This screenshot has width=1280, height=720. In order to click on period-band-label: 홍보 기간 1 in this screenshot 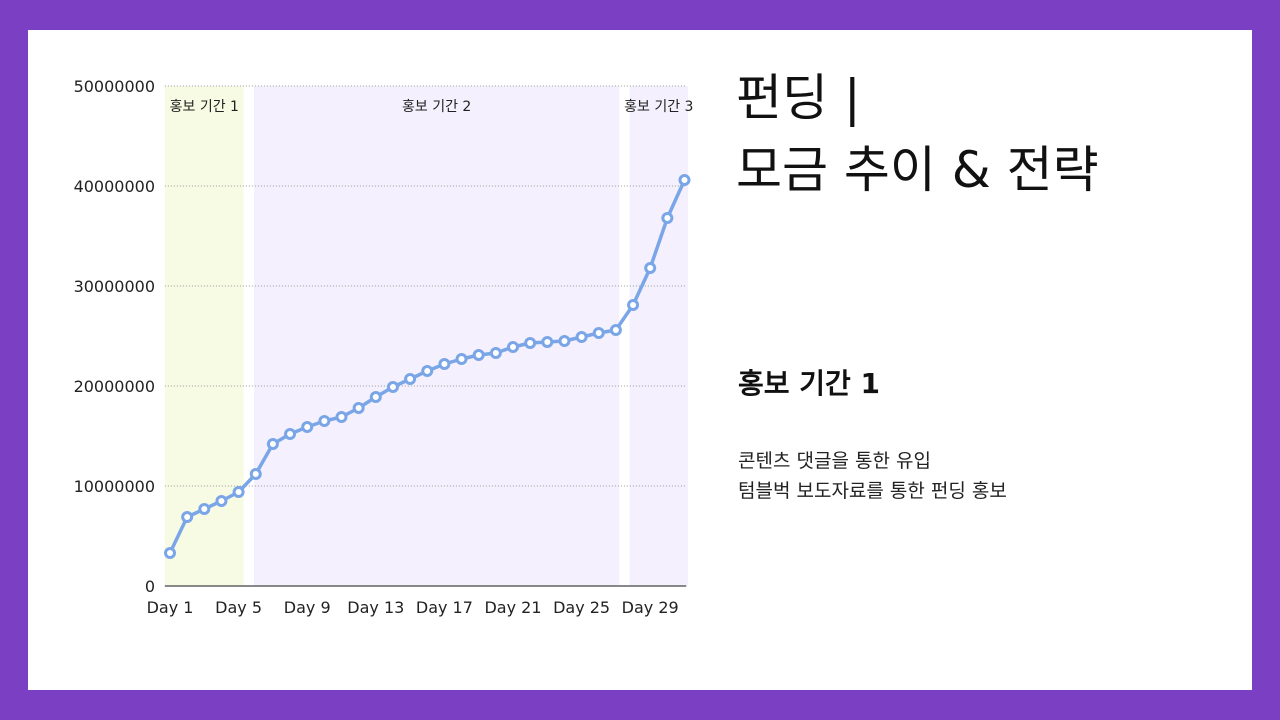, I will do `click(204, 107)`.